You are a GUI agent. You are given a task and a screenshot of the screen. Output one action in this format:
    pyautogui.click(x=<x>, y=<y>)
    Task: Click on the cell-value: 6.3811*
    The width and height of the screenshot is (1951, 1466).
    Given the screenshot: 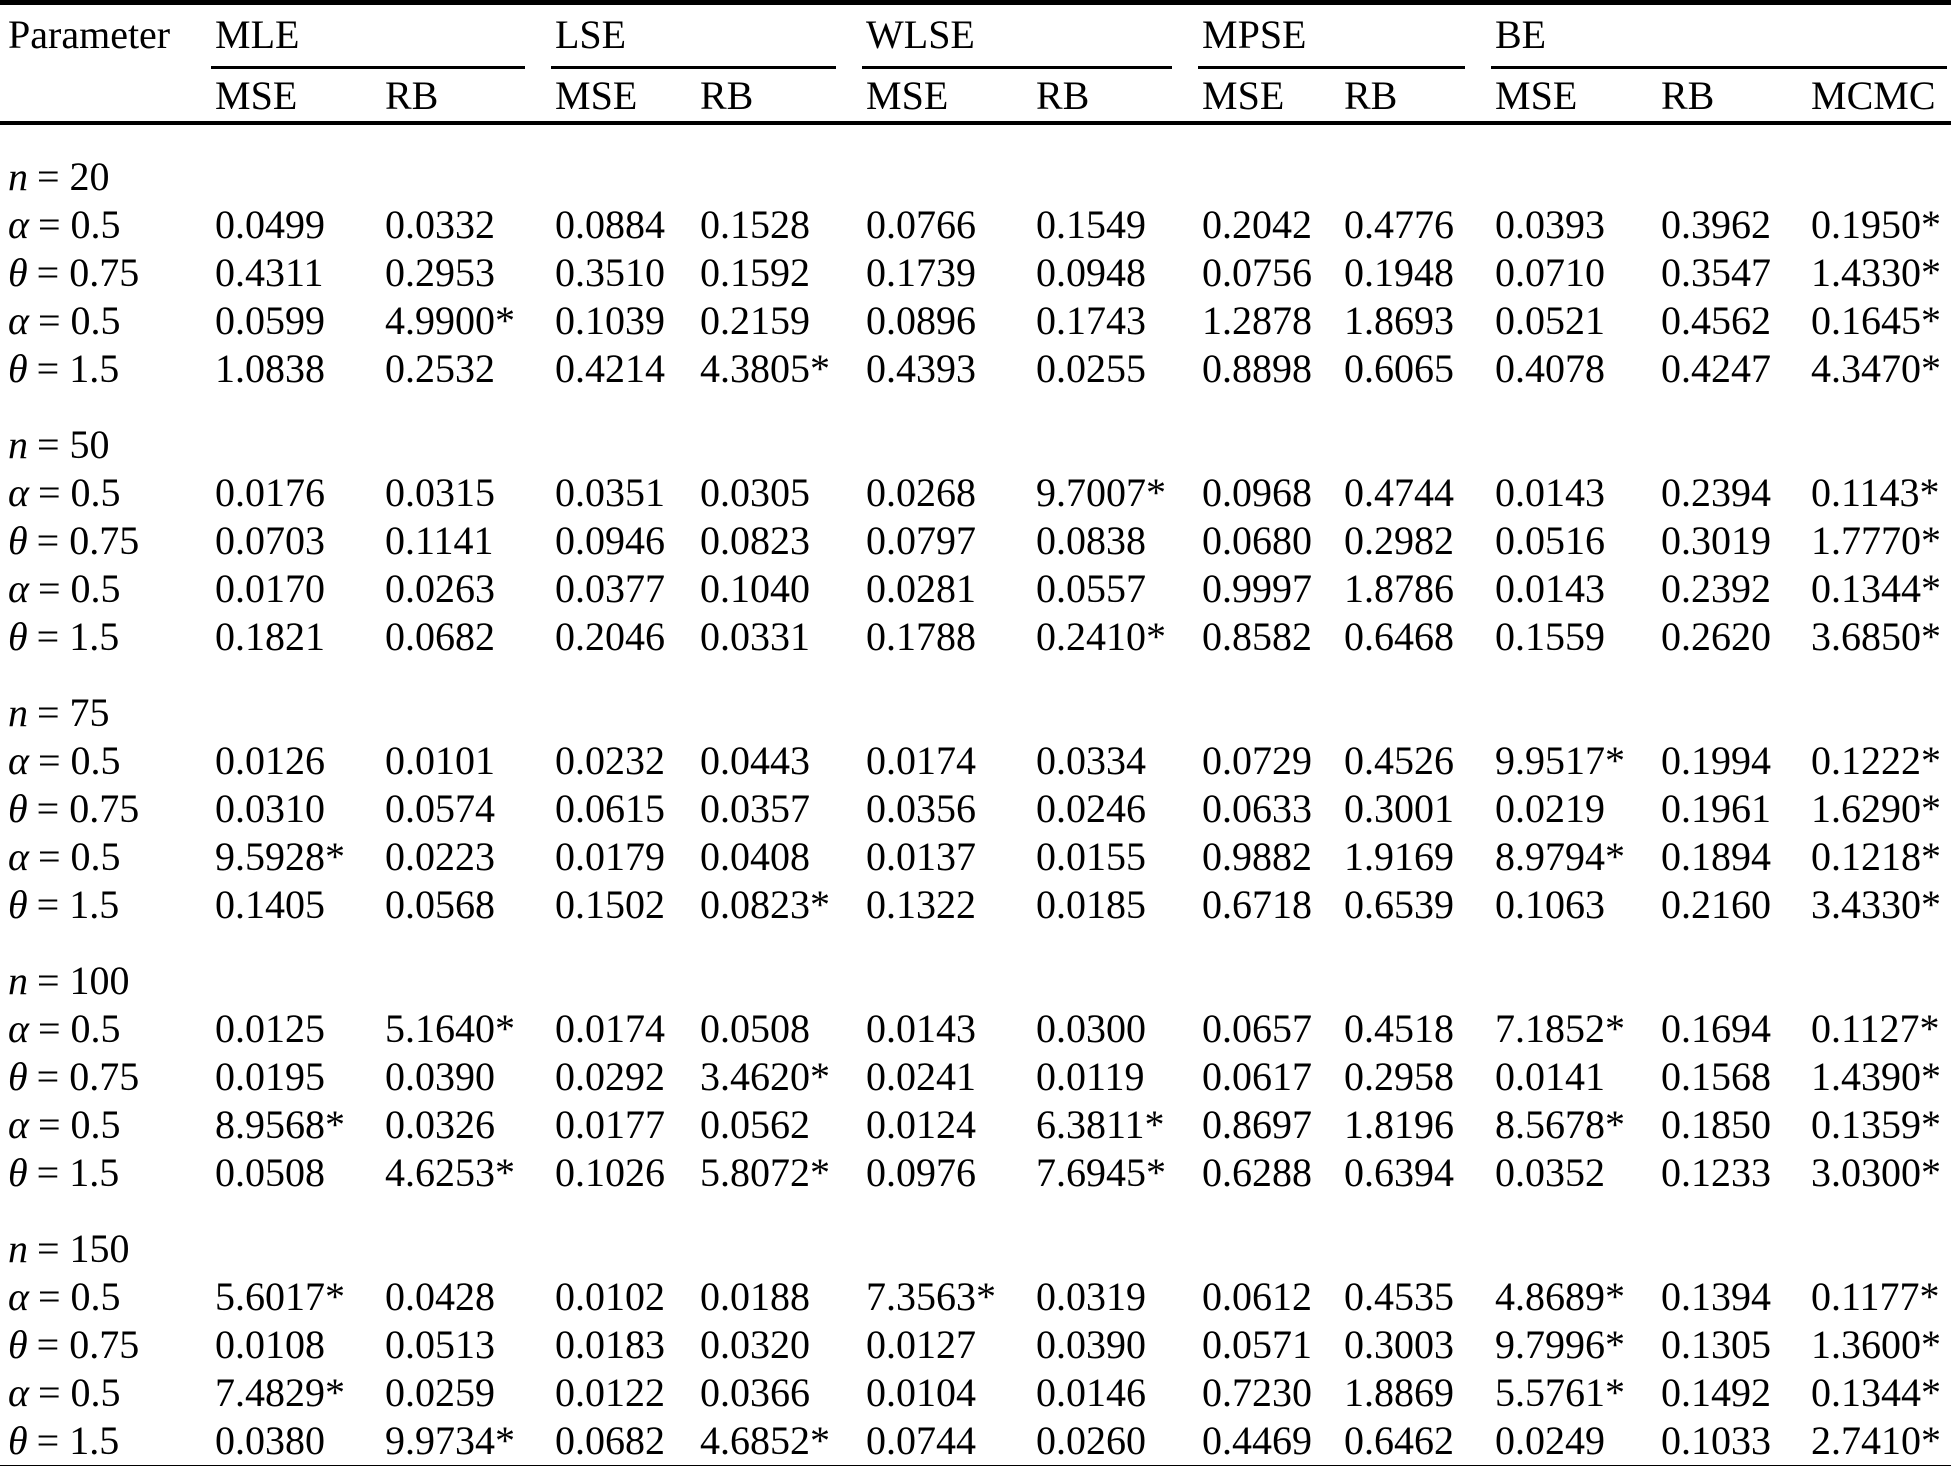 What is the action you would take?
    pyautogui.click(x=1100, y=1124)
    